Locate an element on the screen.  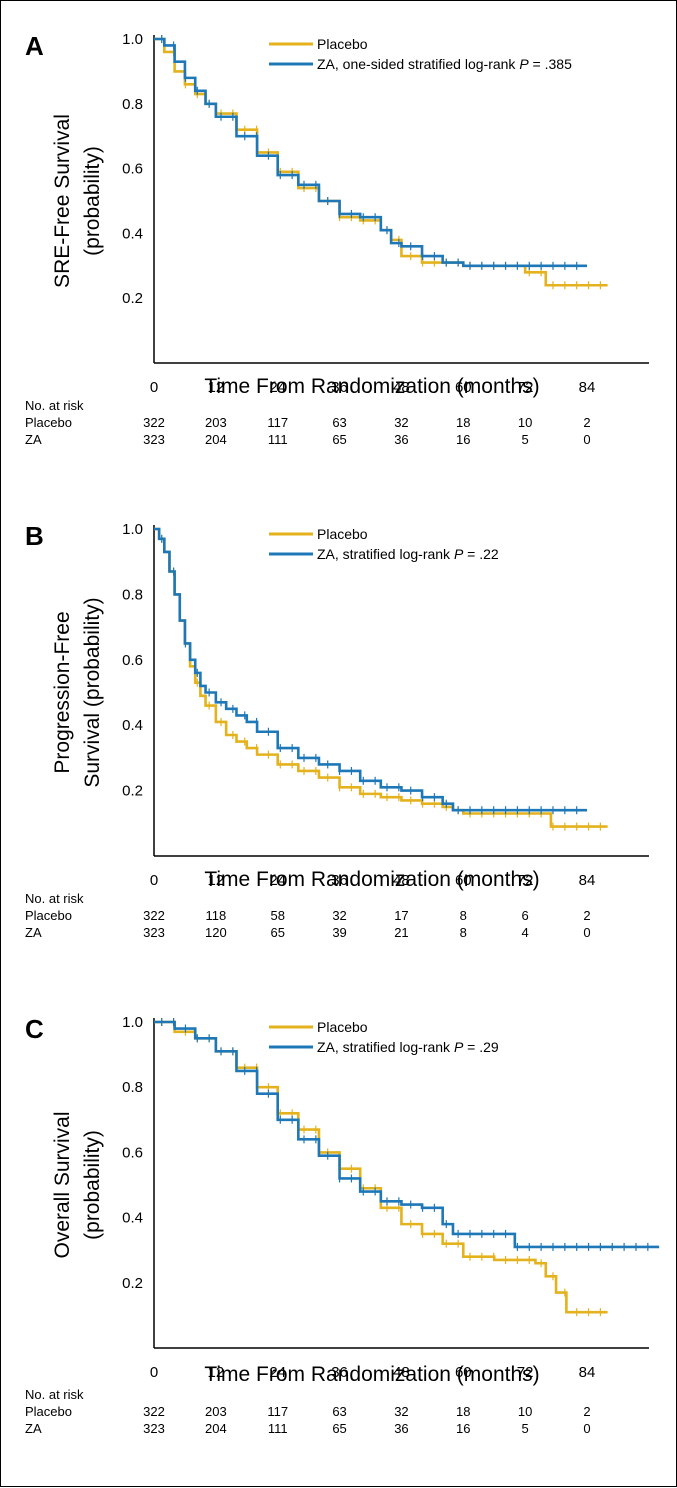
at-risk-value: 16 is located at coordinates (463, 439).